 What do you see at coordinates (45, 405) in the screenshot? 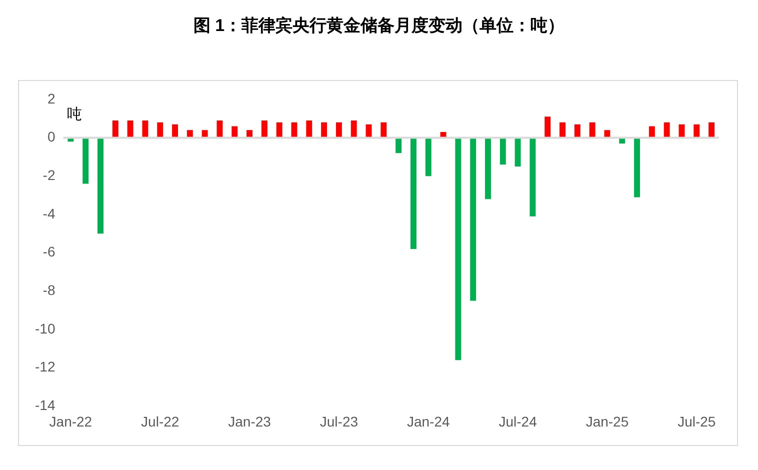
I see `y-tick-label: -14` at bounding box center [45, 405].